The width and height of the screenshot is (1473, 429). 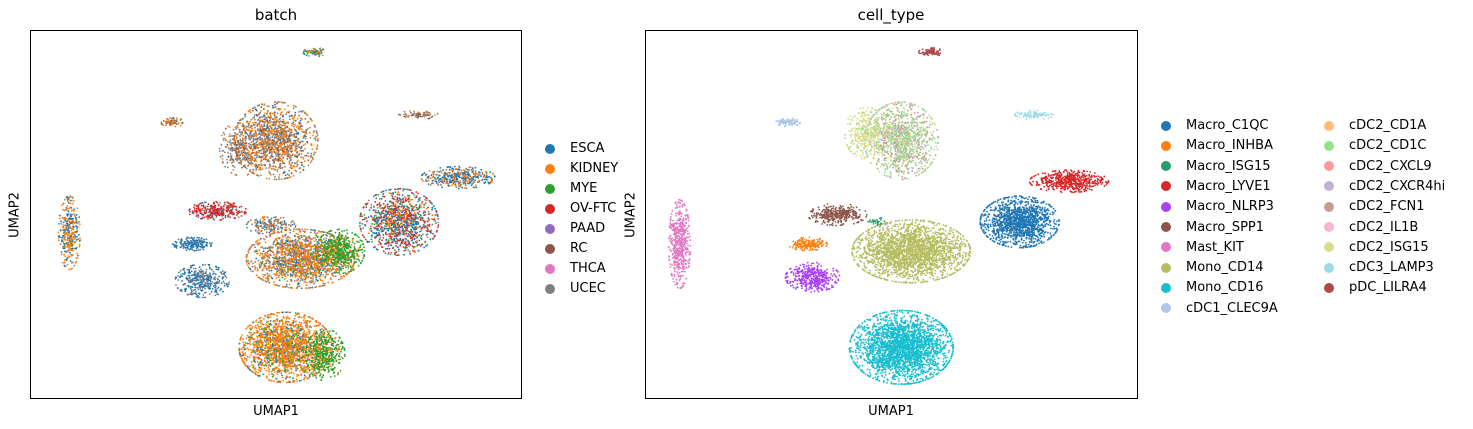 I want to click on batch-title: batch, so click(x=276, y=15).